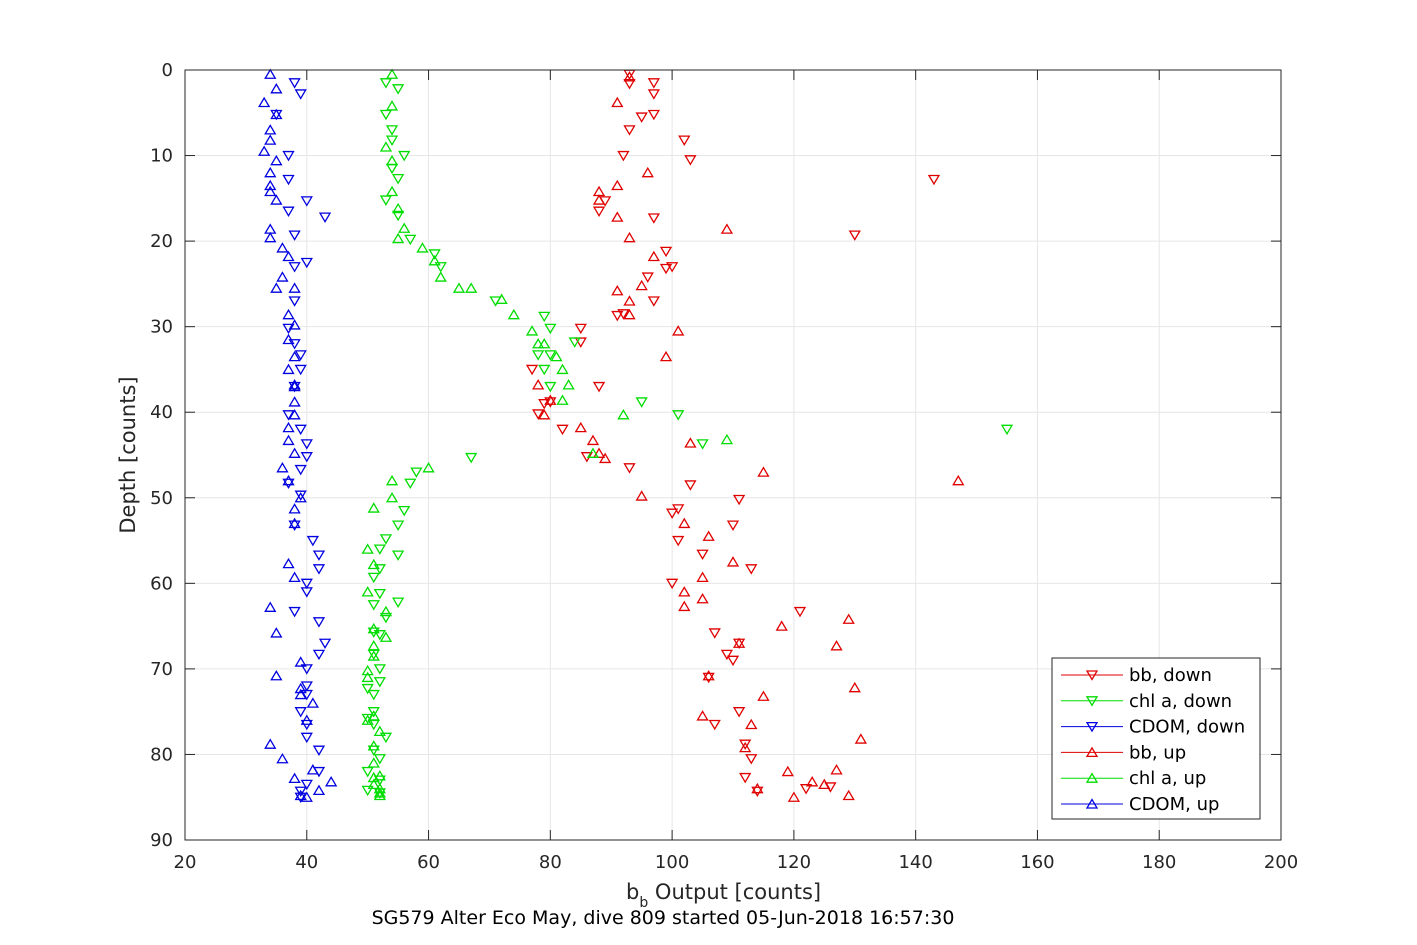 The width and height of the screenshot is (1417, 945). I want to click on x-tick-label: 60, so click(428, 862).